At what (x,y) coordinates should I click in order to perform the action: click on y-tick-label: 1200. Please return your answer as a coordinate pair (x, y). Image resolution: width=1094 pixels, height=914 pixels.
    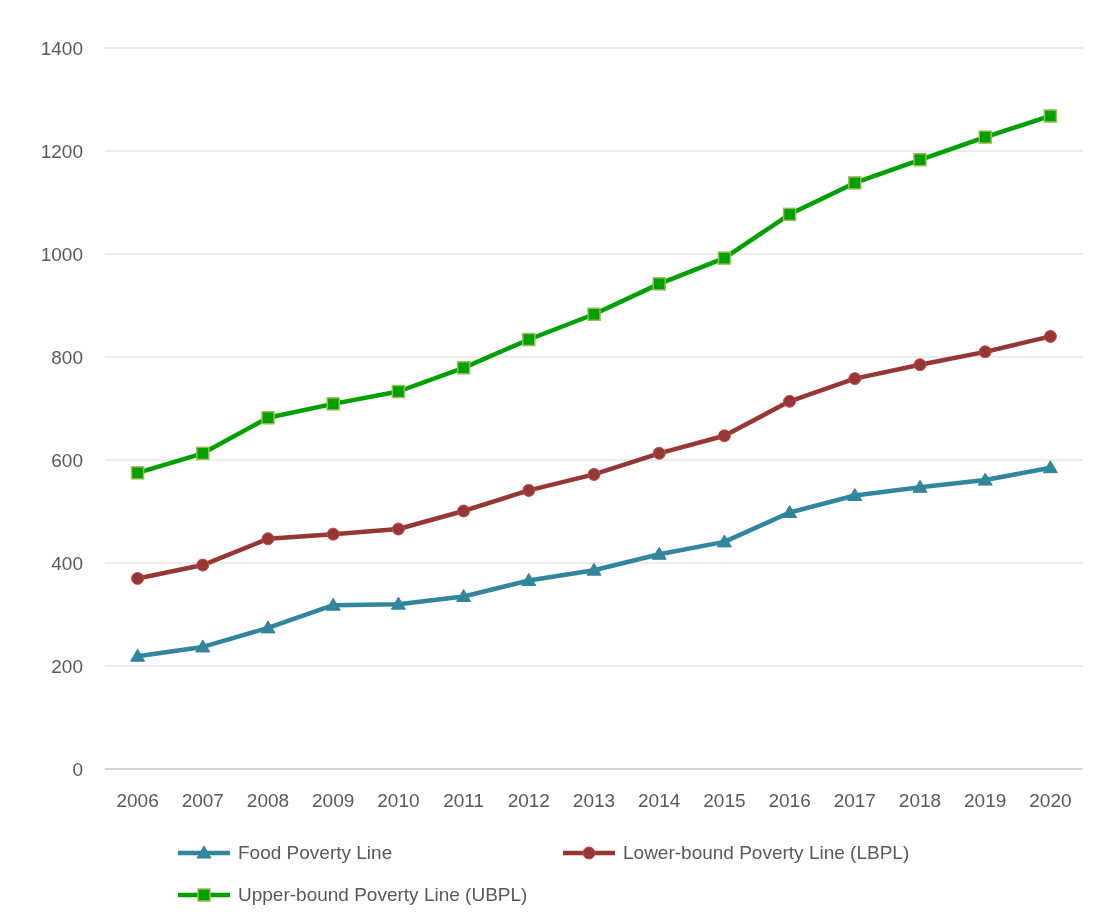
    Looking at the image, I should click on (61, 151).